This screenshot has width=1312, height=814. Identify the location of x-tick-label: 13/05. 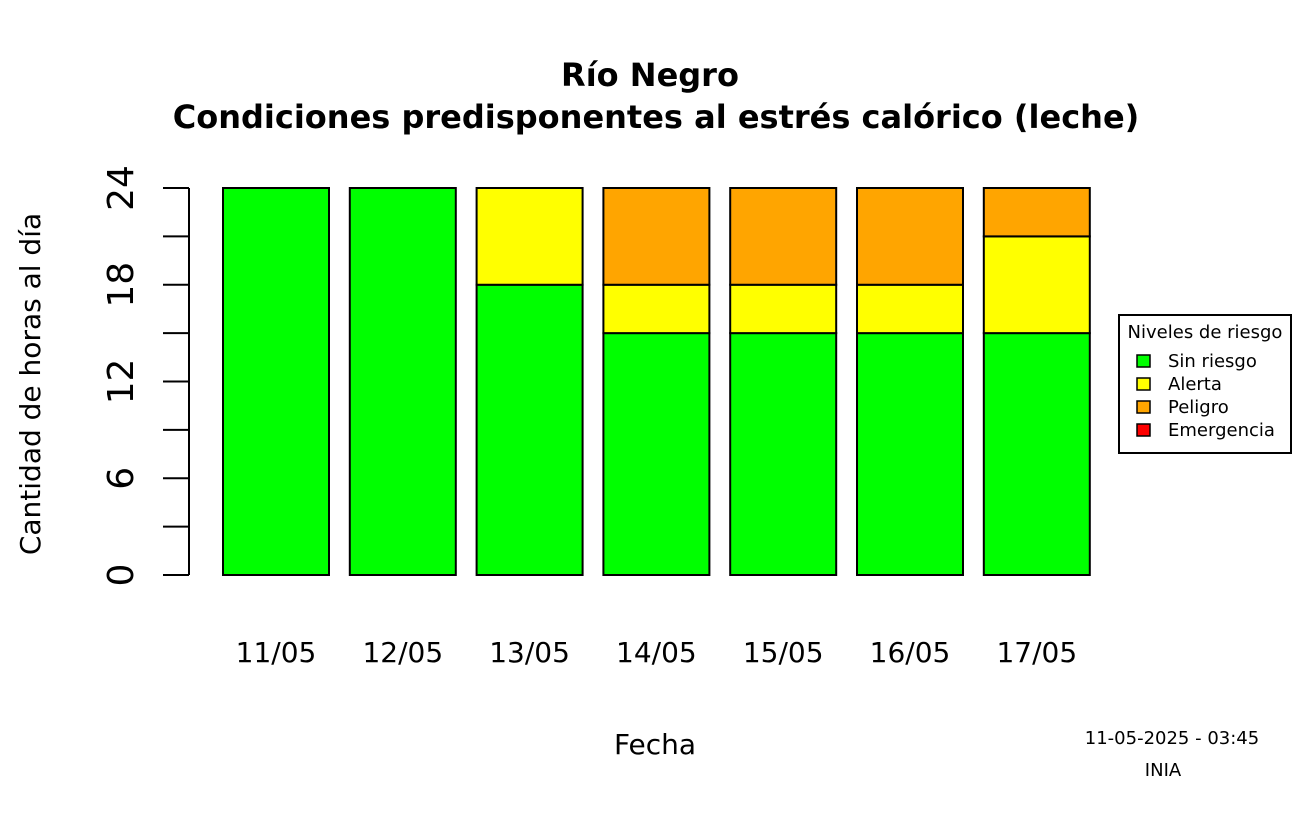
(529, 652).